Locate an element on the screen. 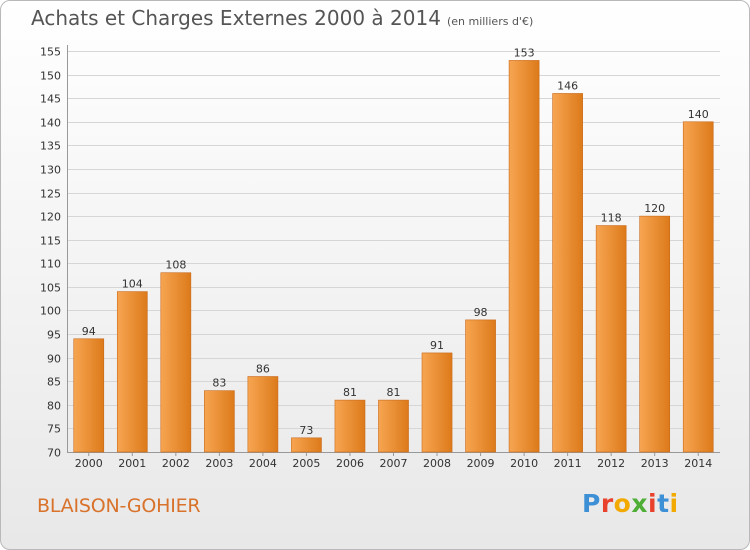 The height and width of the screenshot is (550, 750). x-tick-label: 2014 is located at coordinates (698, 463).